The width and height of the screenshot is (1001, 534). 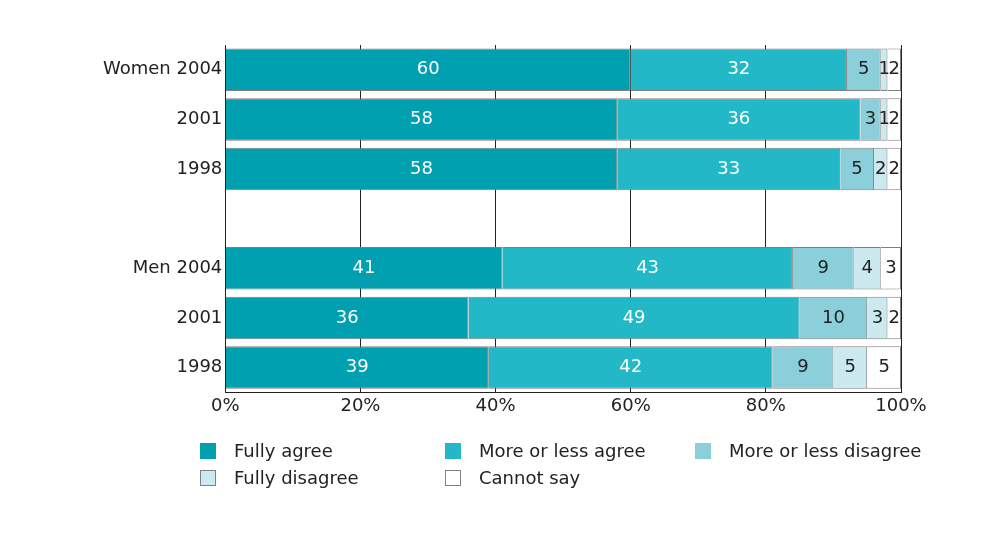 I want to click on x-tick-label: 20%, so click(x=360, y=404).